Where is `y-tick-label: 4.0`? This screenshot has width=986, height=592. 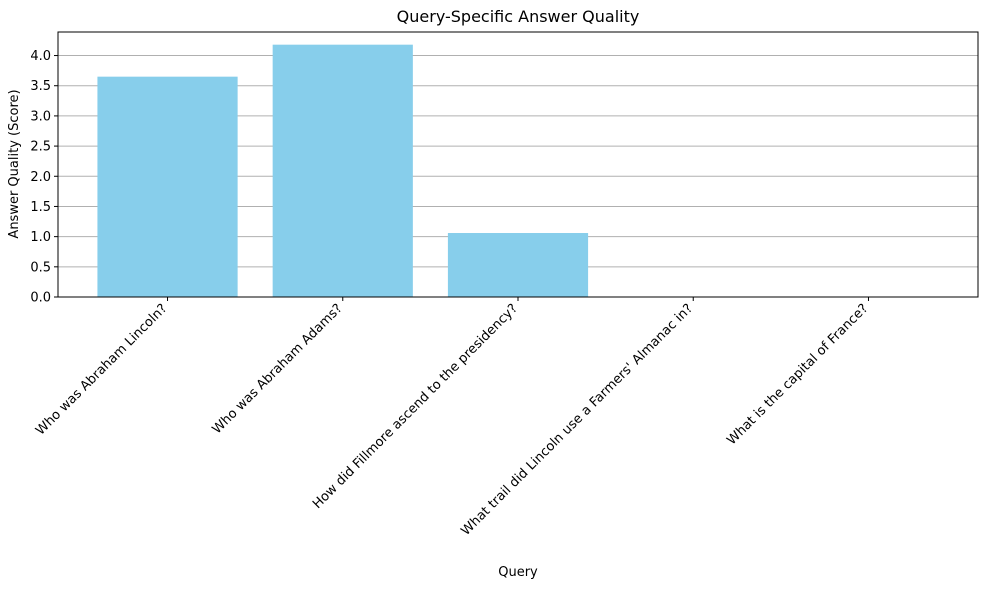 y-tick-label: 4.0 is located at coordinates (40, 56).